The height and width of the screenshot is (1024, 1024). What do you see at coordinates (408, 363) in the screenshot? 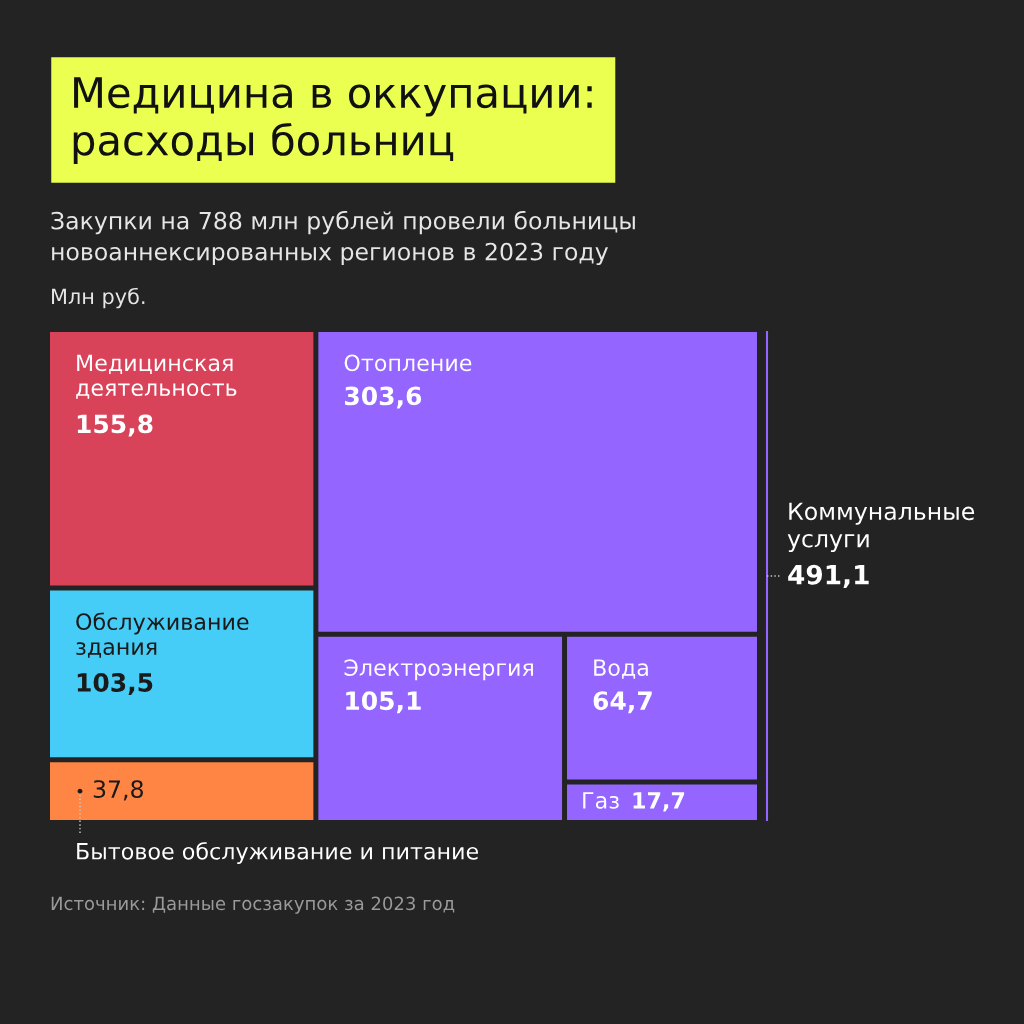
I see `category-label: Отопление` at bounding box center [408, 363].